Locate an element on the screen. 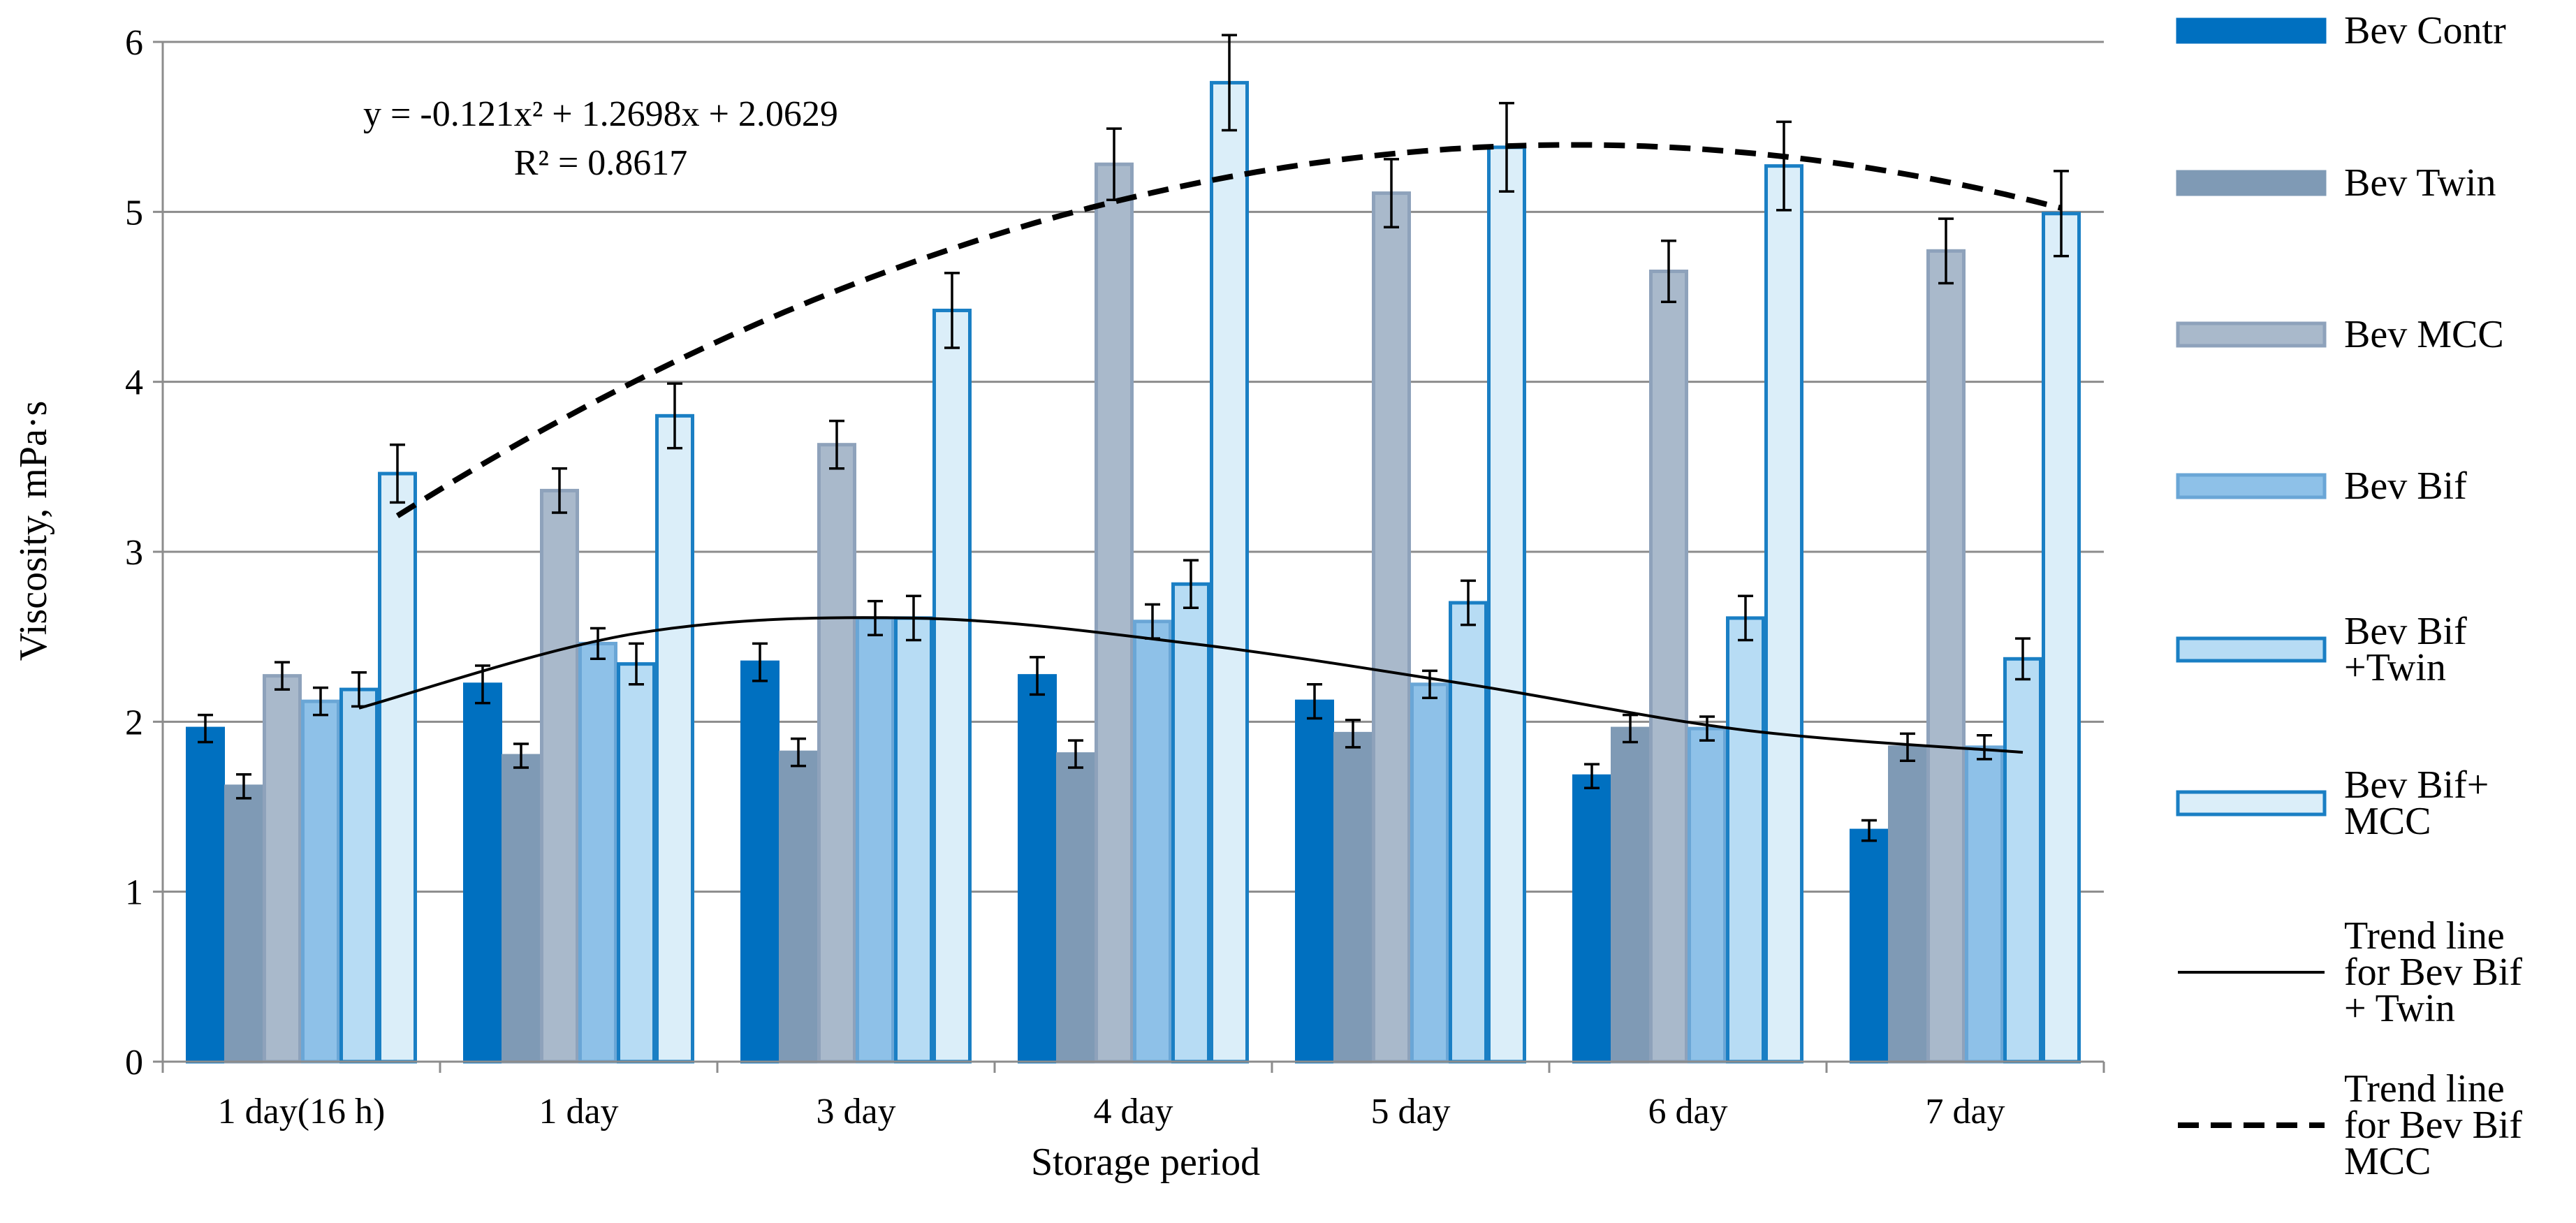 The height and width of the screenshot is (1223, 2576). legend-item: Bev Bif+MCC is located at coordinates (2332, 803).